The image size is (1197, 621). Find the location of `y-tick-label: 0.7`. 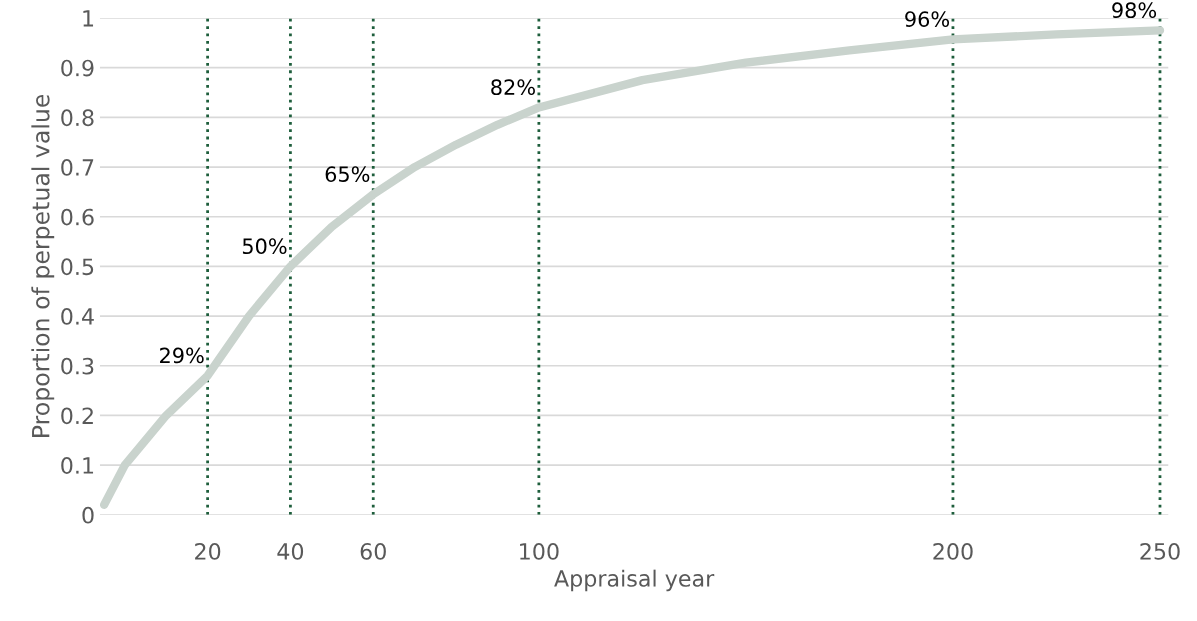

y-tick-label: 0.7 is located at coordinates (77, 167).